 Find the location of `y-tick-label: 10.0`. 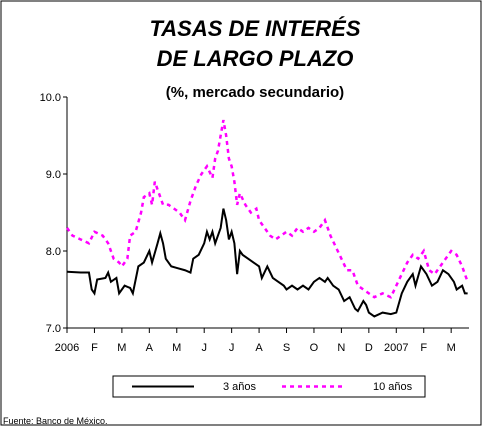

y-tick-label: 10.0 is located at coordinates (50, 98).